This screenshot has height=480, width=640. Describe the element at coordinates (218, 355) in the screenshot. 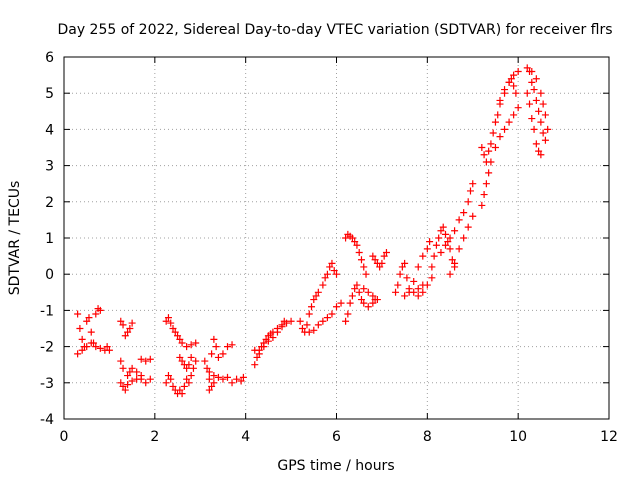

I see `series-seg-j` at that location.